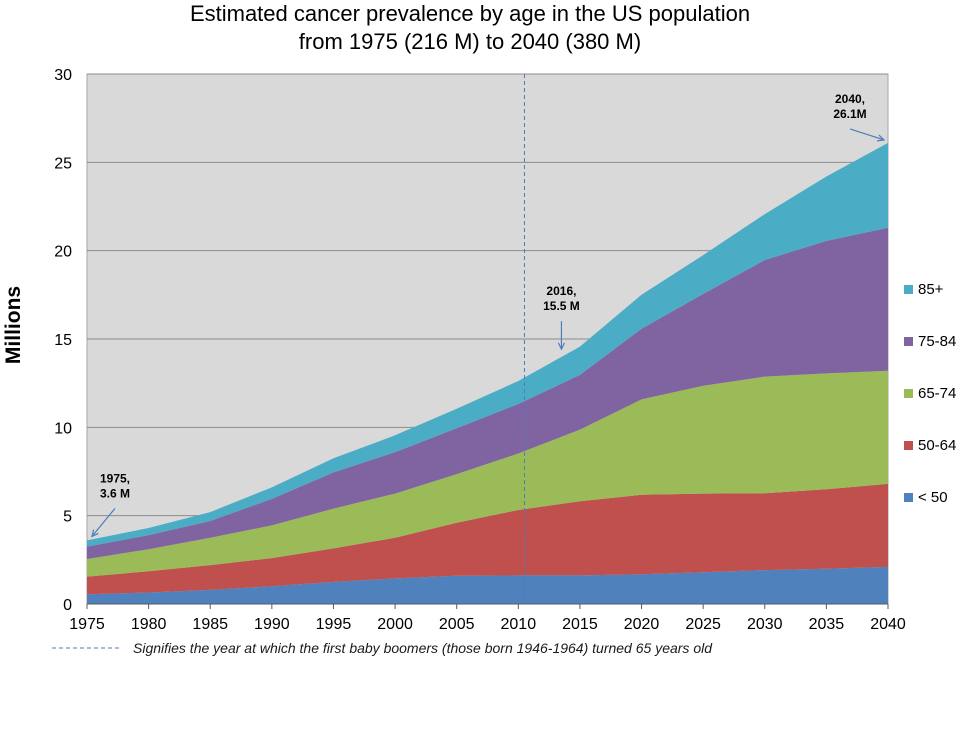 This screenshot has width=960, height=750. I want to click on x-tick-label: 1980, so click(149, 624).